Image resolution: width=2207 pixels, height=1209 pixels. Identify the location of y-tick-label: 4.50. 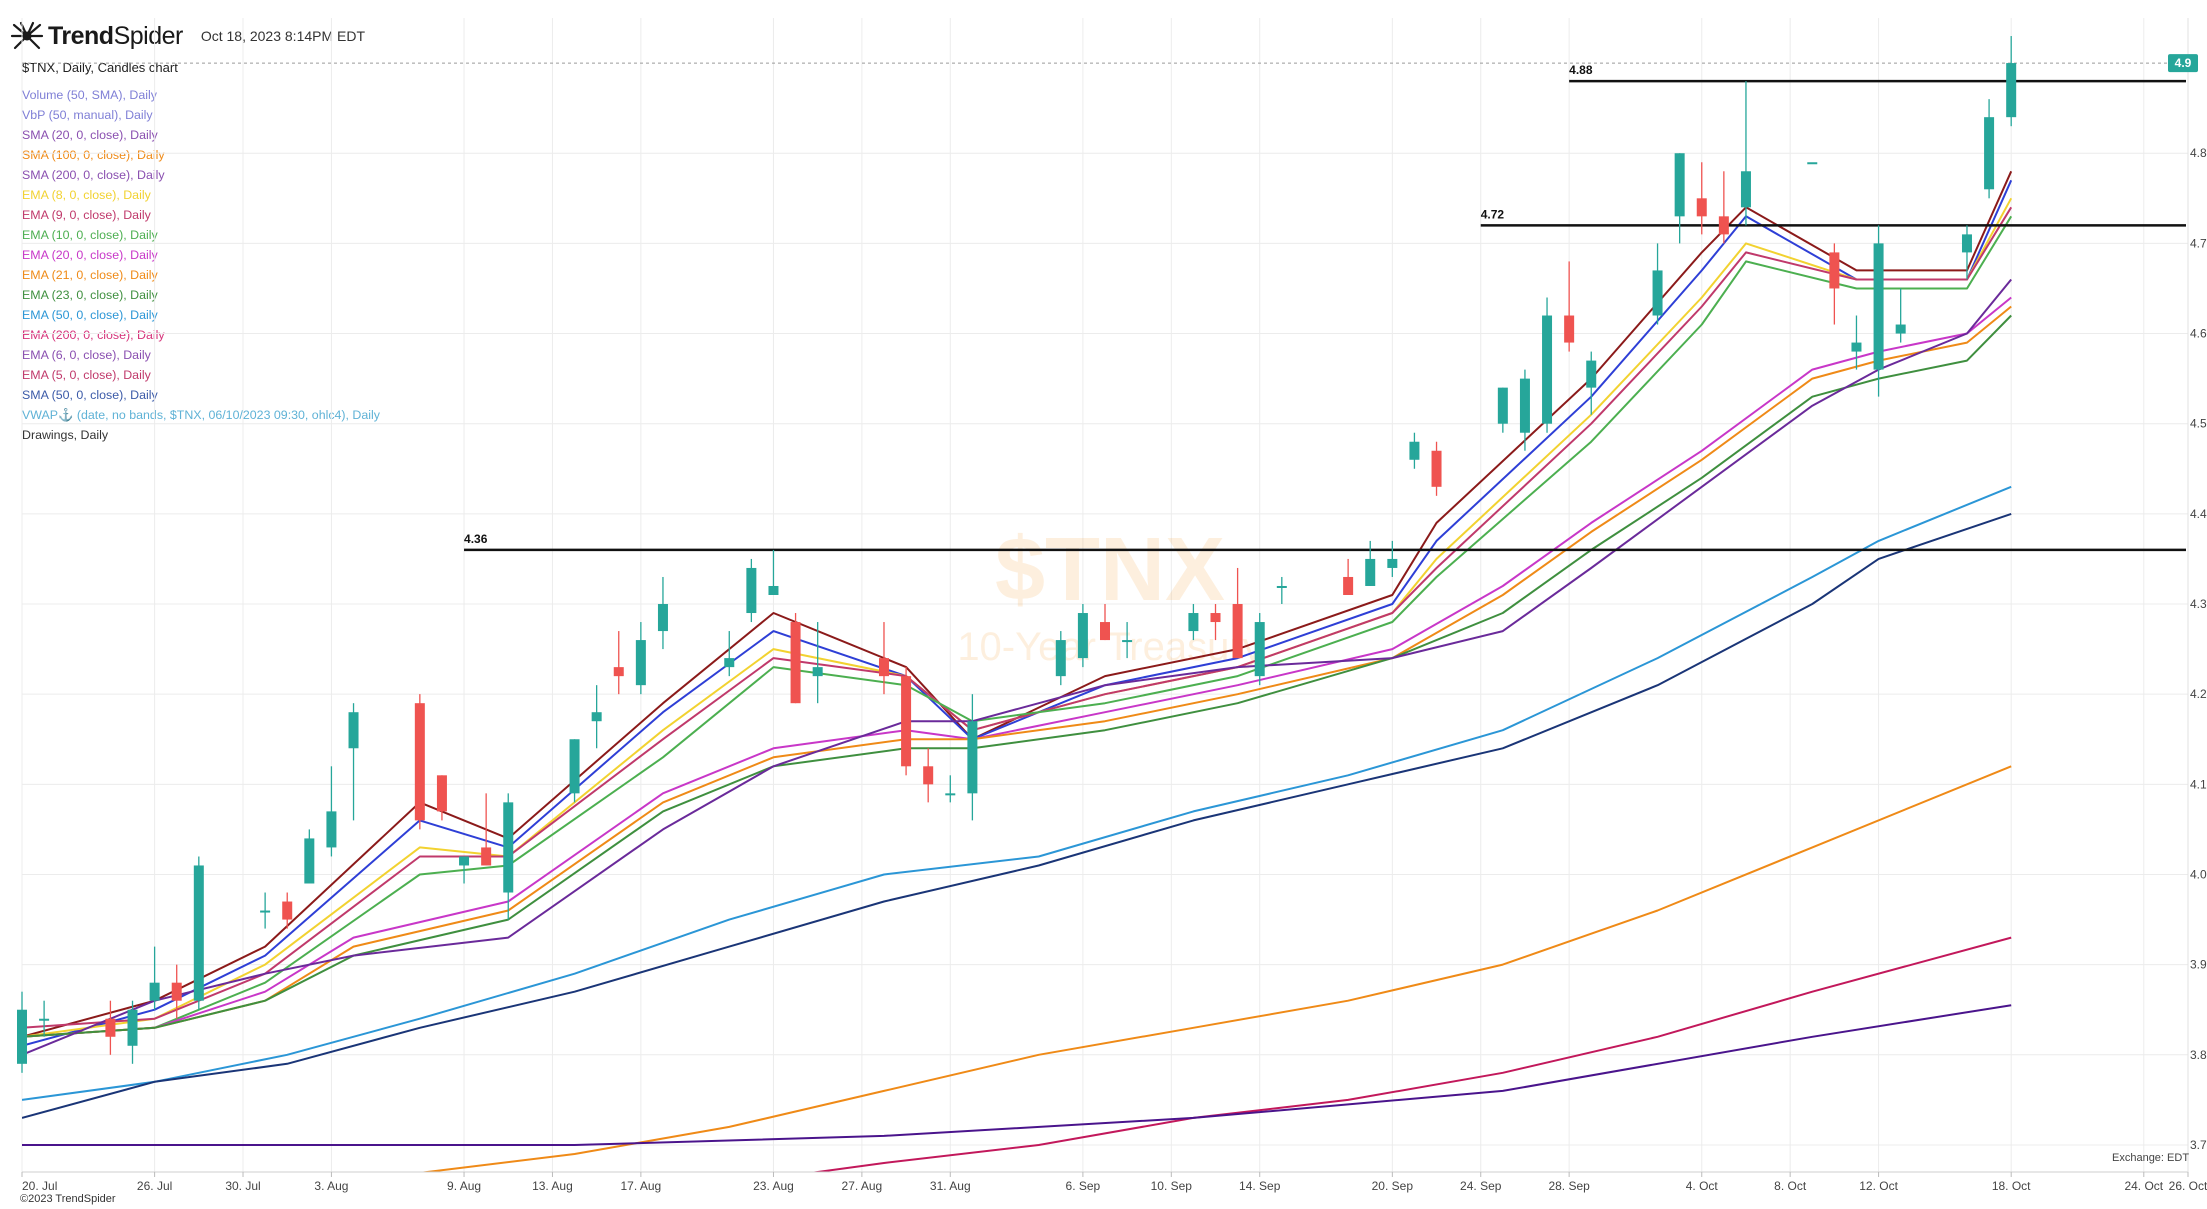
(2198, 424).